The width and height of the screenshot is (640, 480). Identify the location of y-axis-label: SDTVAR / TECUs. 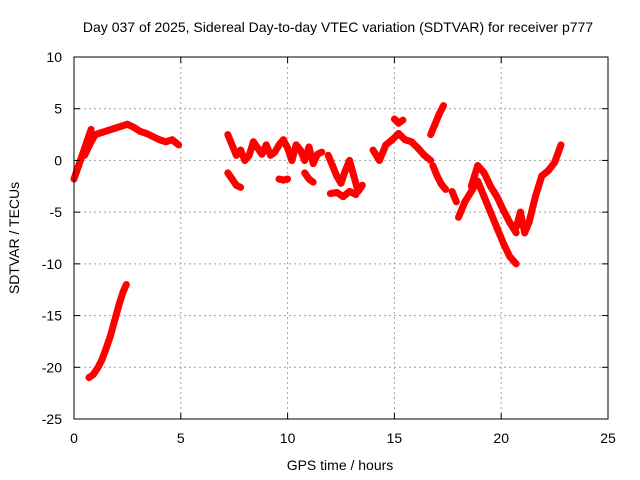
(14, 238).